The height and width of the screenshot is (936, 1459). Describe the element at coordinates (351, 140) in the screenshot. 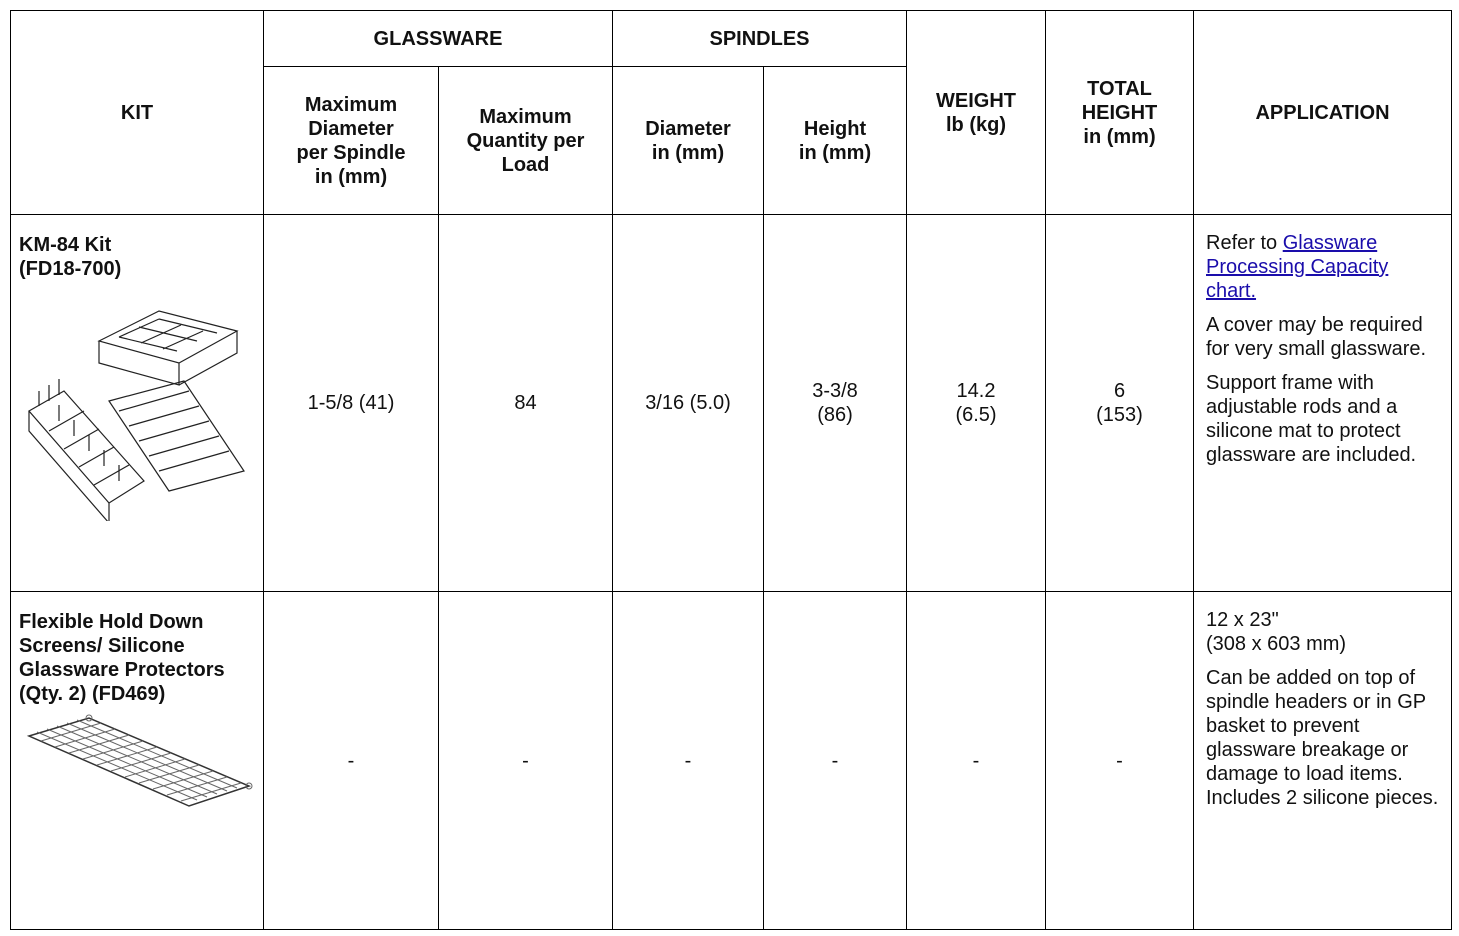

I see `header-cell: Maximum Diameter per Spindle in (mm)` at that location.